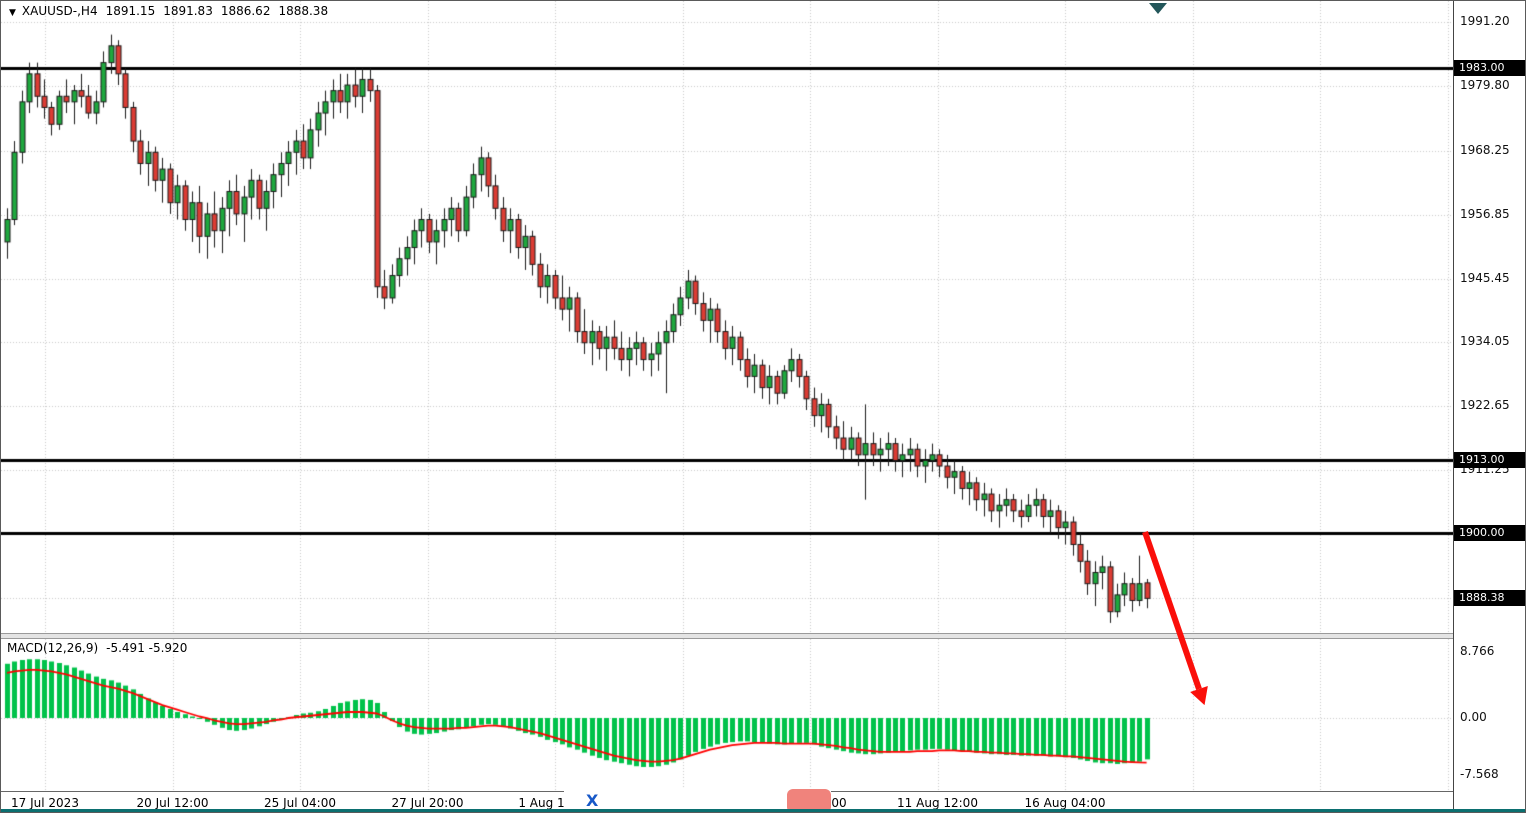 This screenshot has height=813, width=1526. I want to click on macd-indicator-label: MACD(12,26,9) -5.491 -5.920, so click(97, 648).